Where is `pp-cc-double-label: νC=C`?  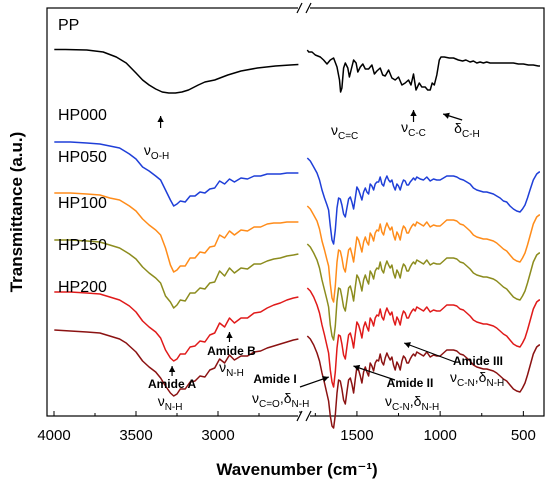 pp-cc-double-label: νC=C is located at coordinates (344, 132).